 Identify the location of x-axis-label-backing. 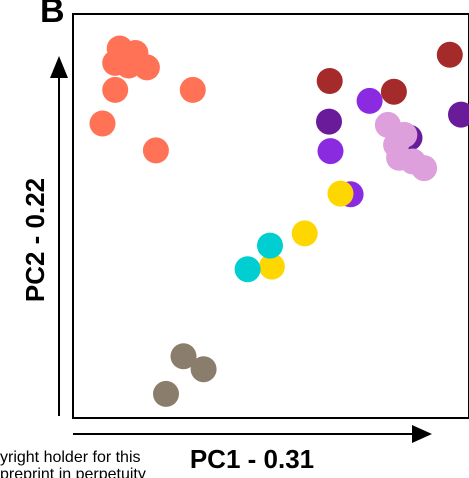
(254, 459).